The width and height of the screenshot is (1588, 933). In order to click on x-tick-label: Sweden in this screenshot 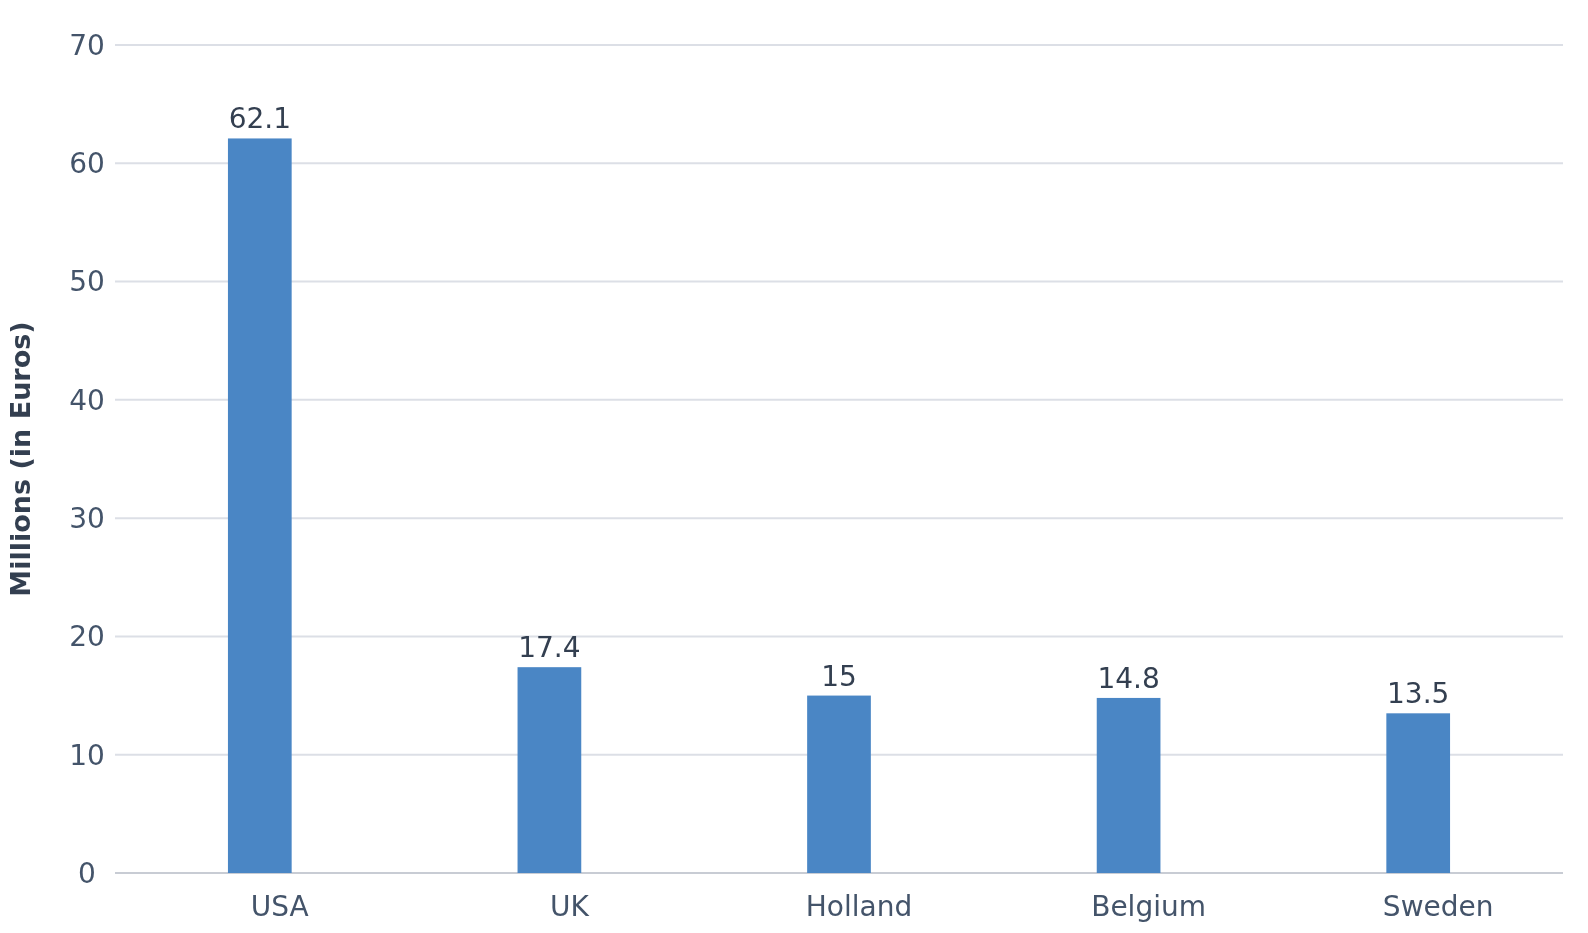, I will do `click(1438, 906)`.